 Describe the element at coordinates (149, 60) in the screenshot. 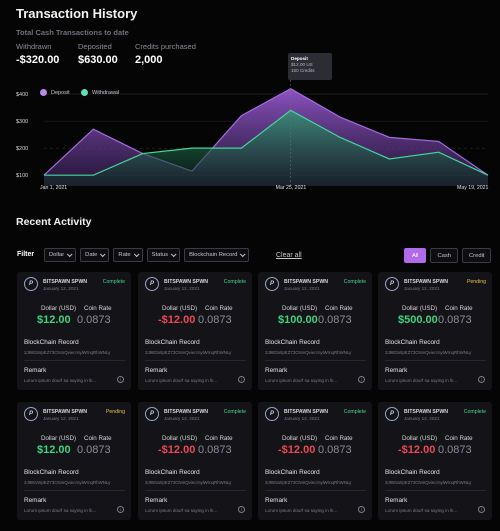

I see `stat-value: 2,000` at that location.